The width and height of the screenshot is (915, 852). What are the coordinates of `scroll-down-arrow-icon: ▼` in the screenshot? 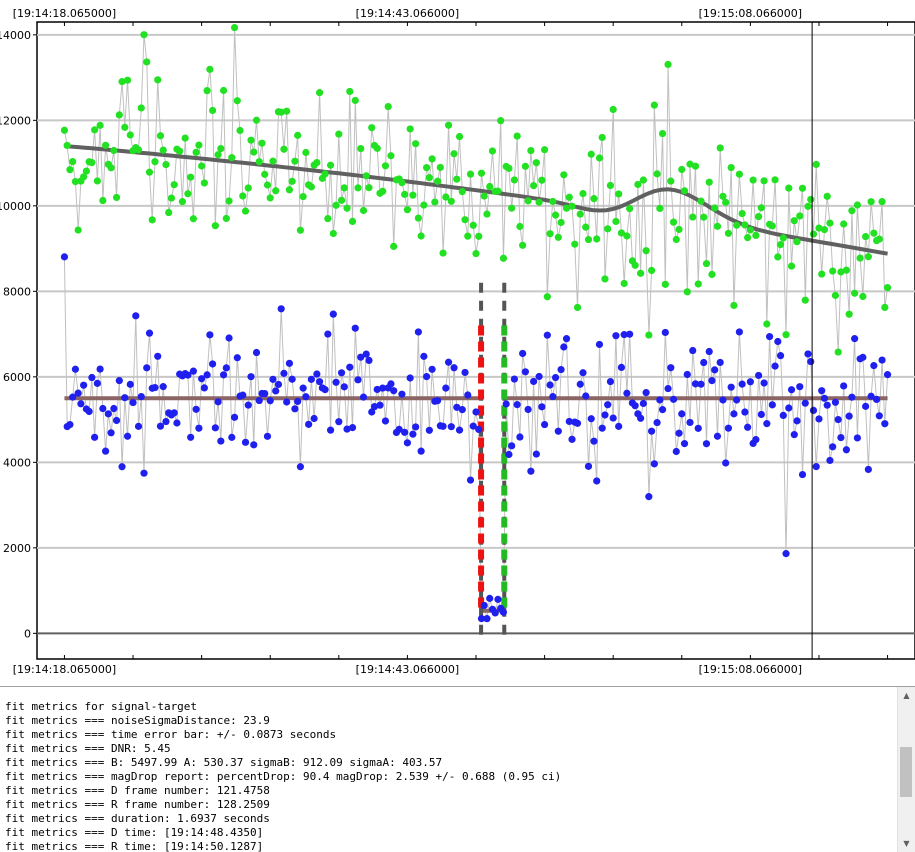 It's located at (906, 843).